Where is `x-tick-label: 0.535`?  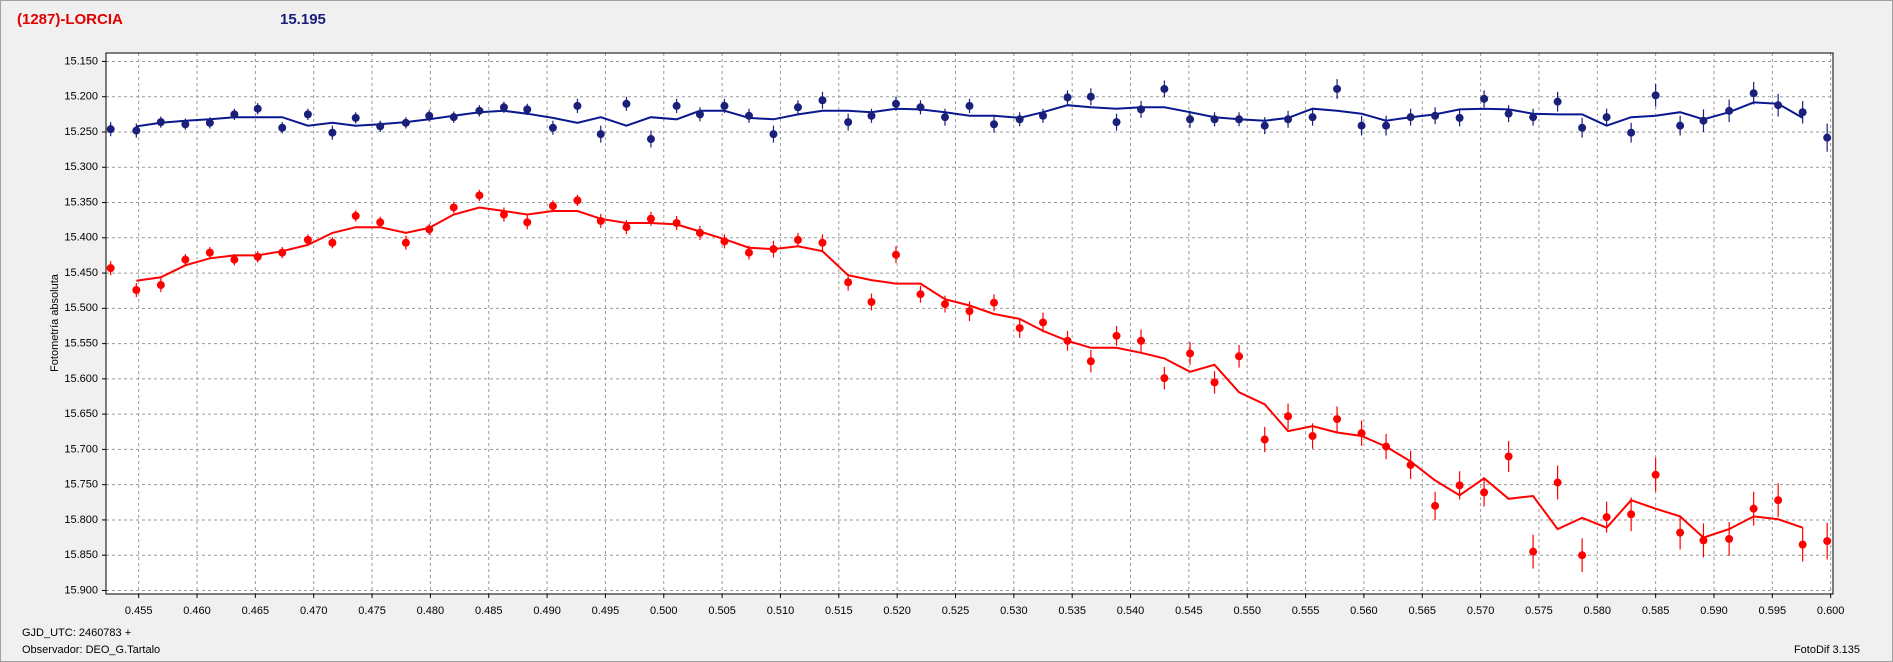
x-tick-label: 0.535 is located at coordinates (1072, 611).